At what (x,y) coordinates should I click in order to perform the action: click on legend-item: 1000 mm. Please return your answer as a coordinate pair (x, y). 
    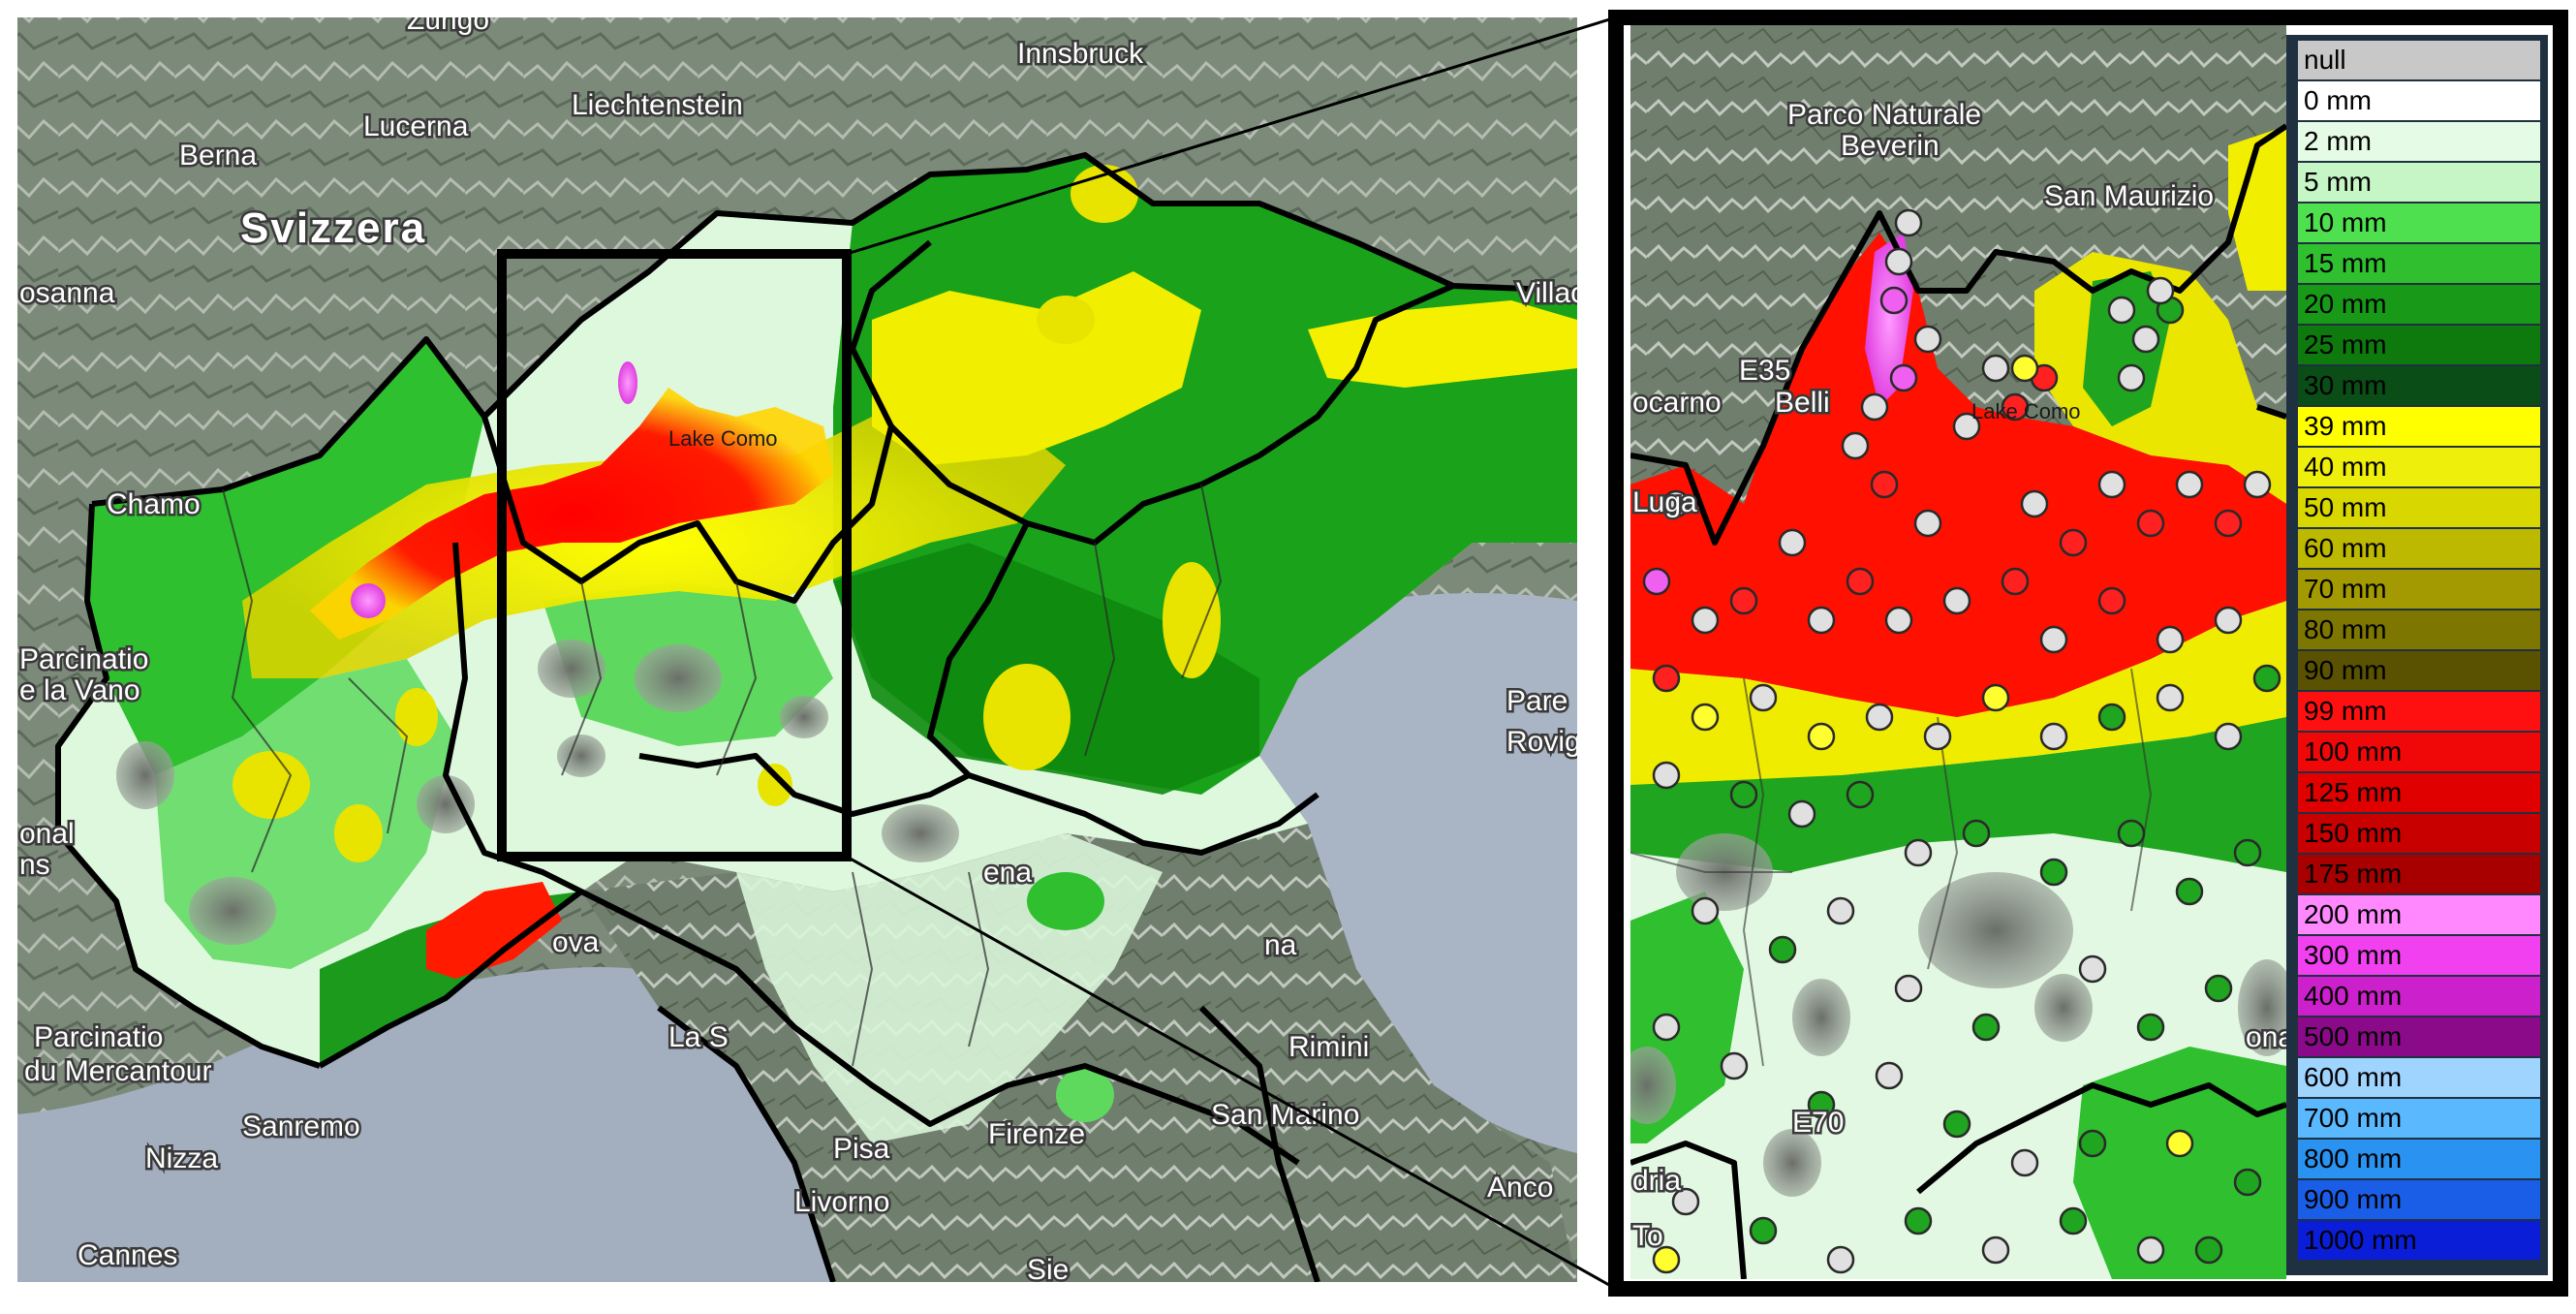
    Looking at the image, I should click on (2419, 1240).